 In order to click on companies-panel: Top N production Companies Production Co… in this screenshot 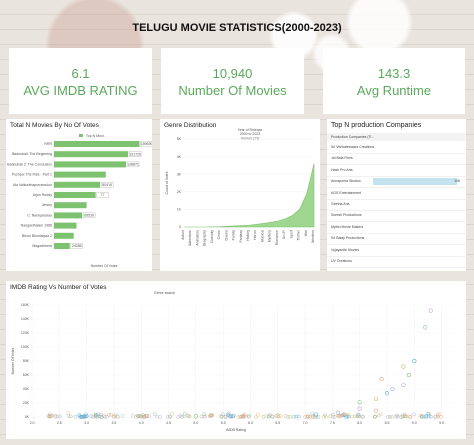, I will do `click(396, 195)`.